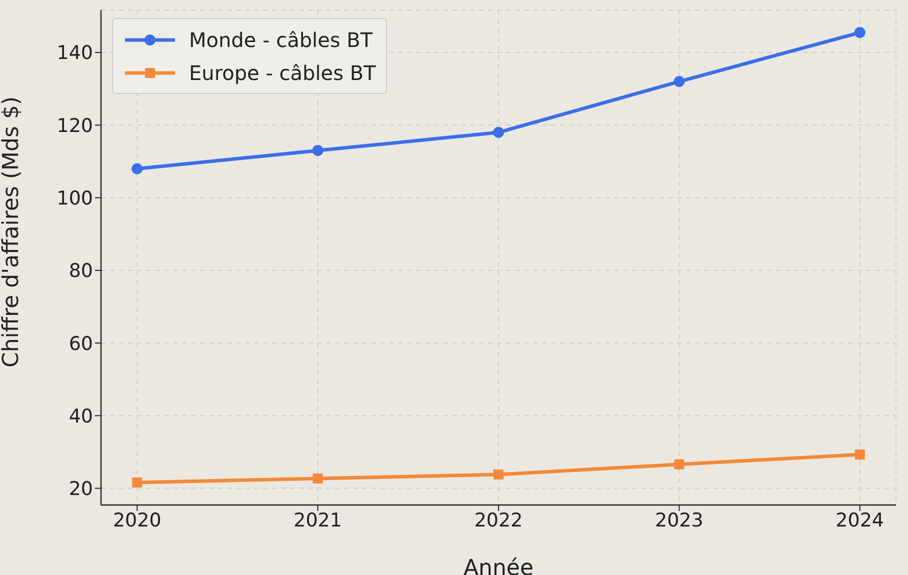 This screenshot has width=908, height=575. Describe the element at coordinates (498, 565) in the screenshot. I see `x-axis-title: Année` at that location.